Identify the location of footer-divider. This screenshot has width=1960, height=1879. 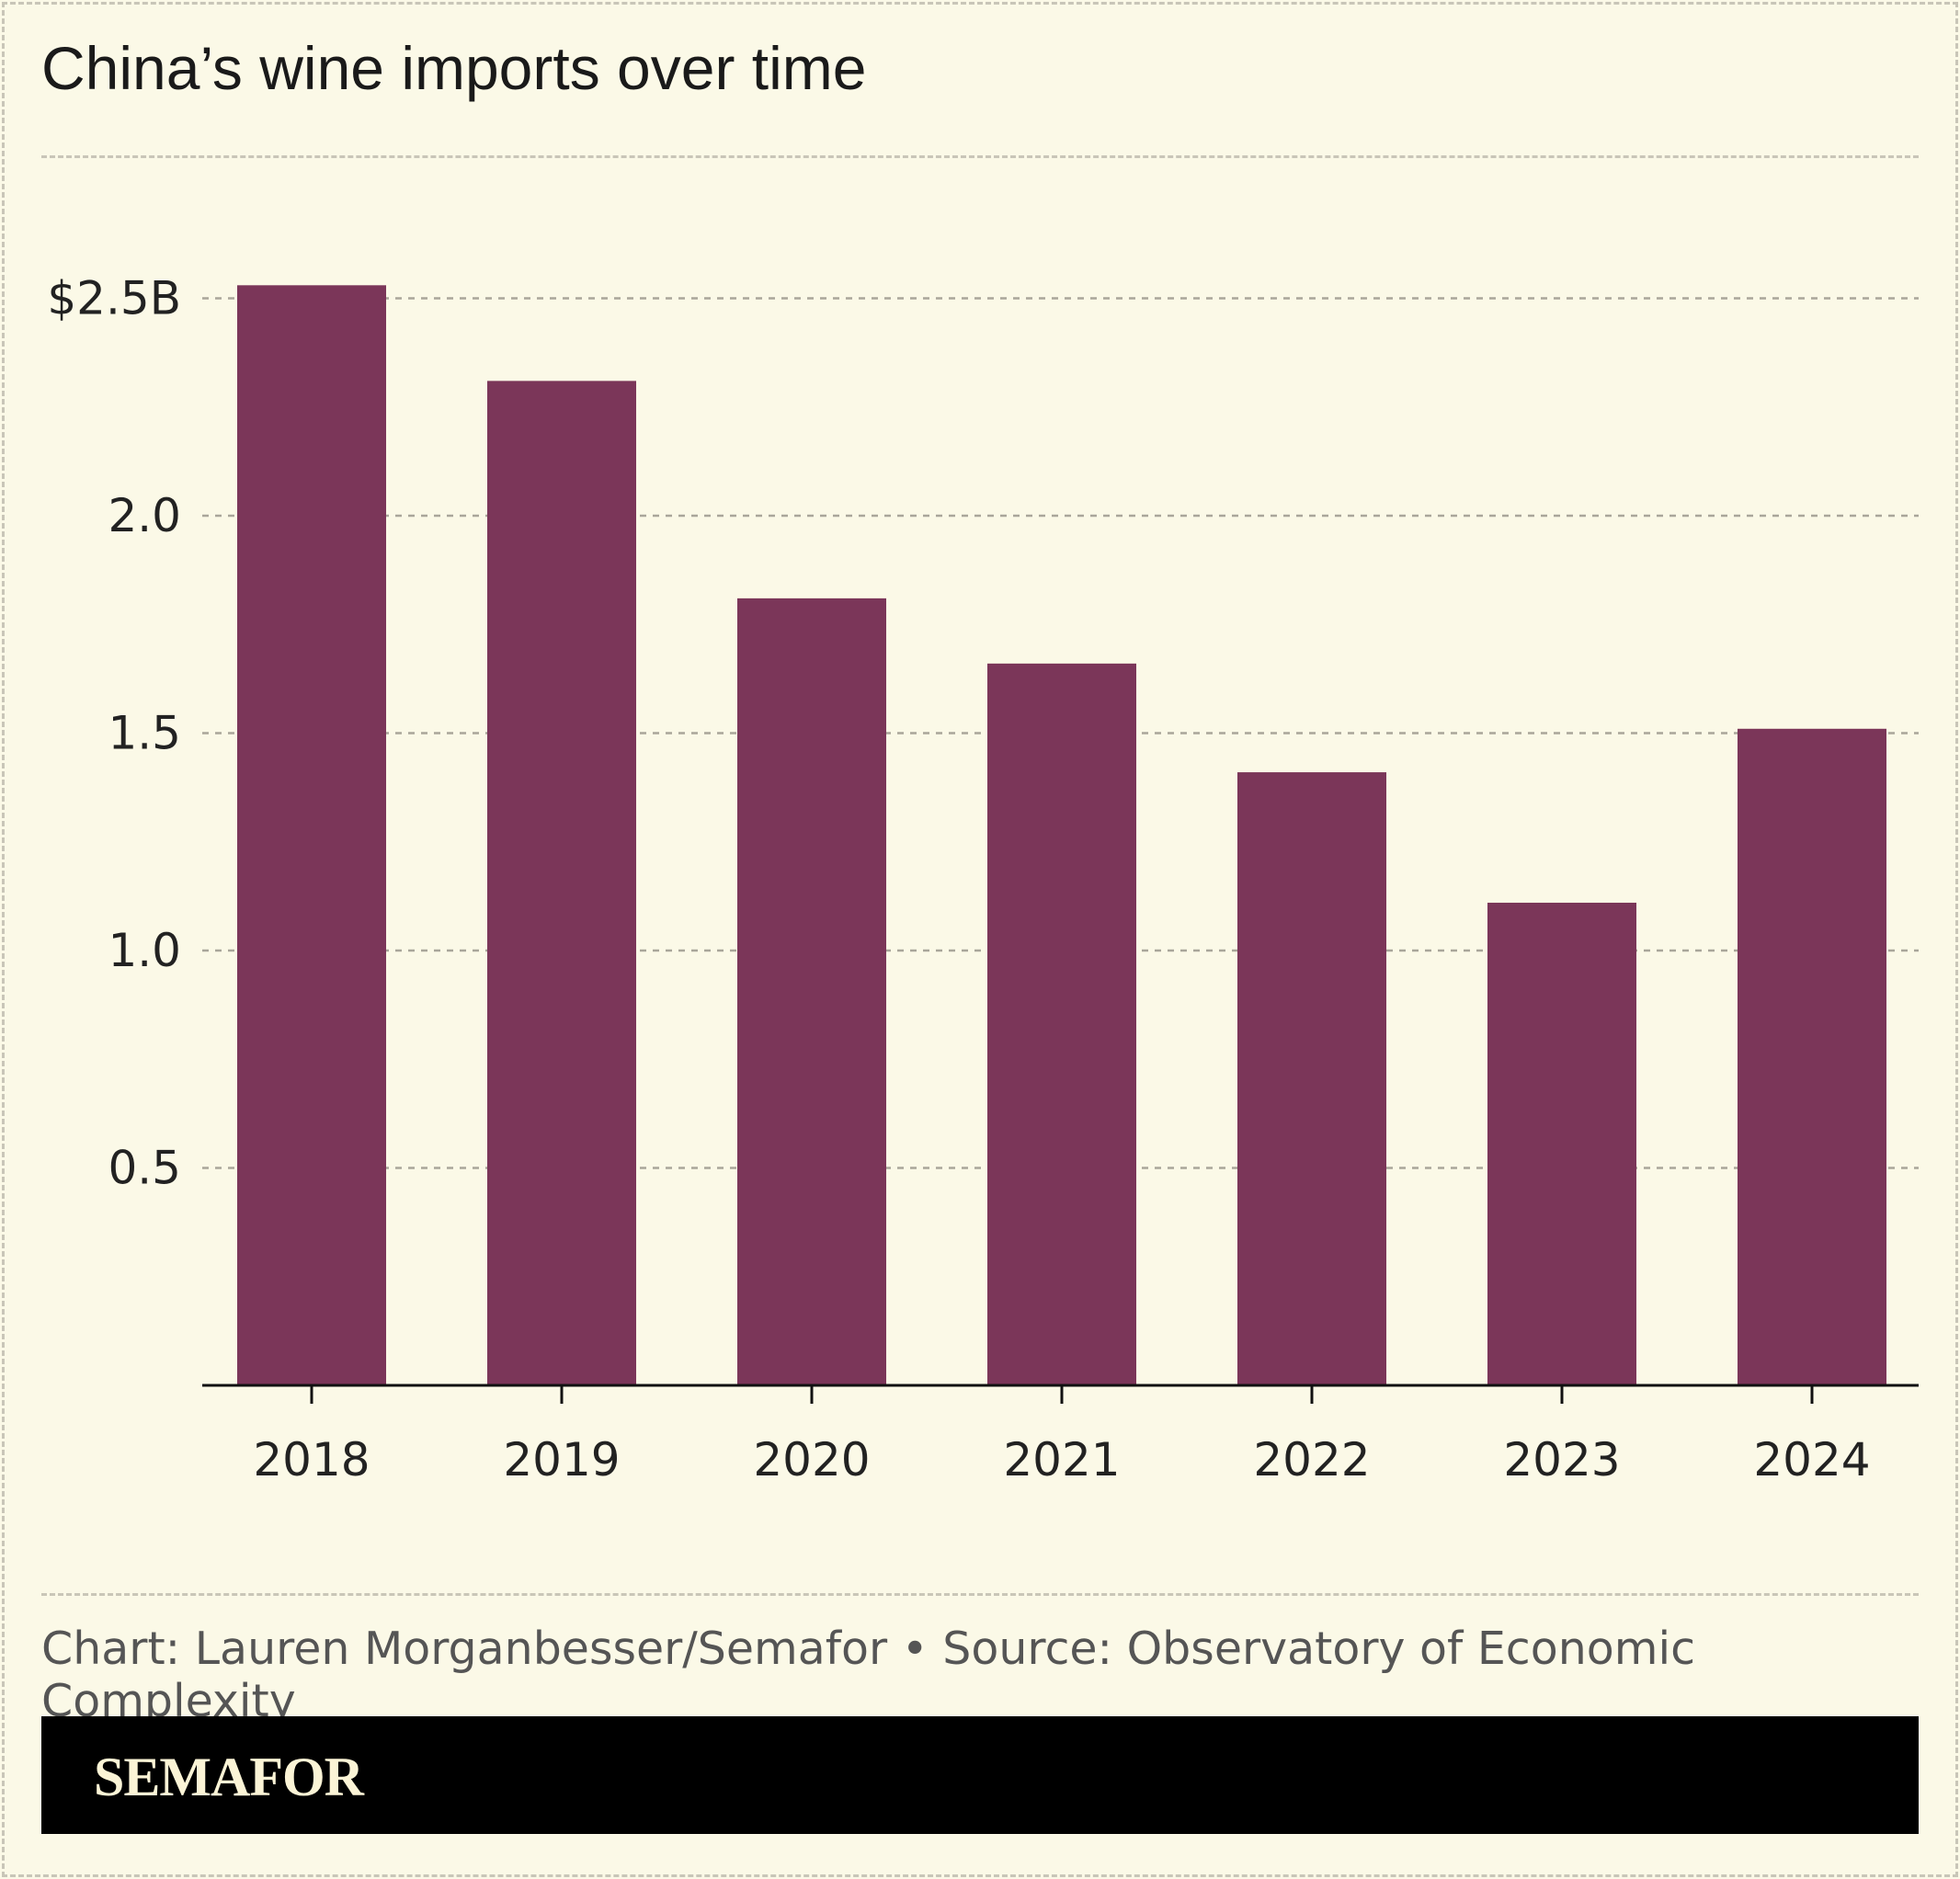
(980, 1594).